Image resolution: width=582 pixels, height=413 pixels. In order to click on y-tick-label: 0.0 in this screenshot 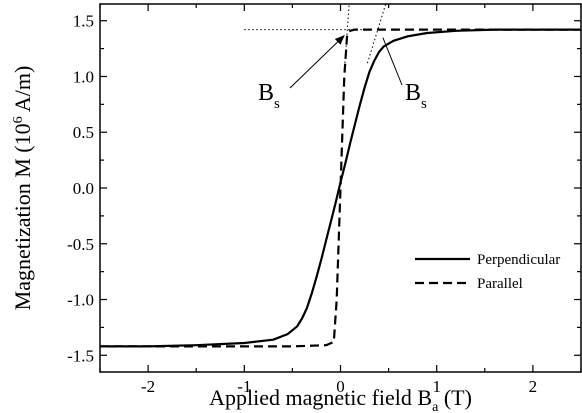, I will do `click(83, 188)`.